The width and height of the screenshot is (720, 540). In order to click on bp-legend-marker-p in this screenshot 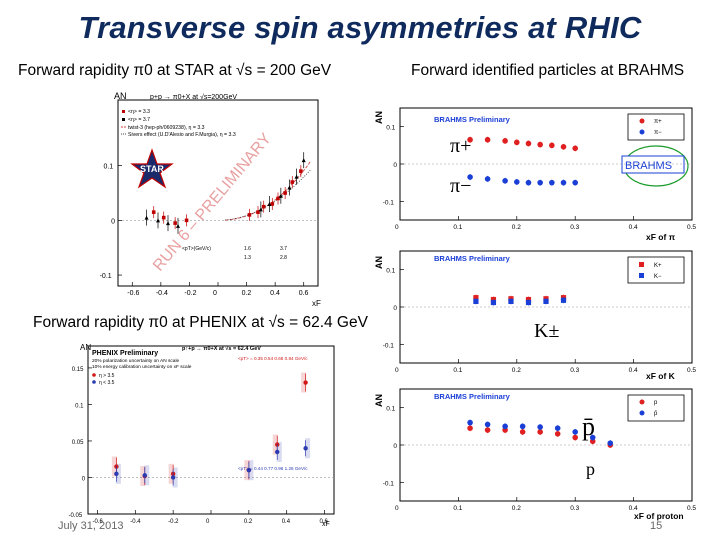, I will do `click(642, 402)`.